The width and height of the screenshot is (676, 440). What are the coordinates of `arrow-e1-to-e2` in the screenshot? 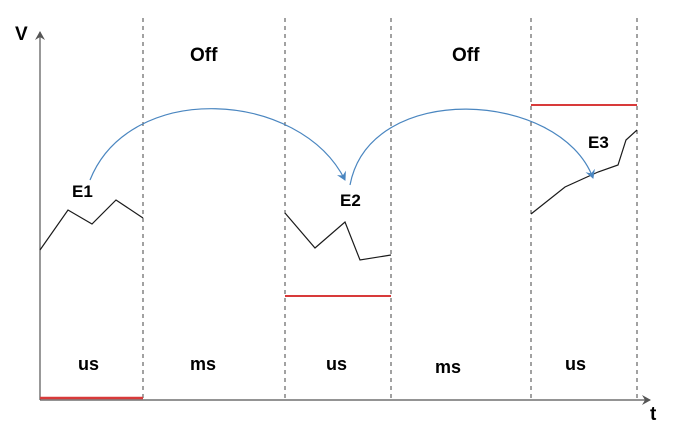 It's located at (217, 144).